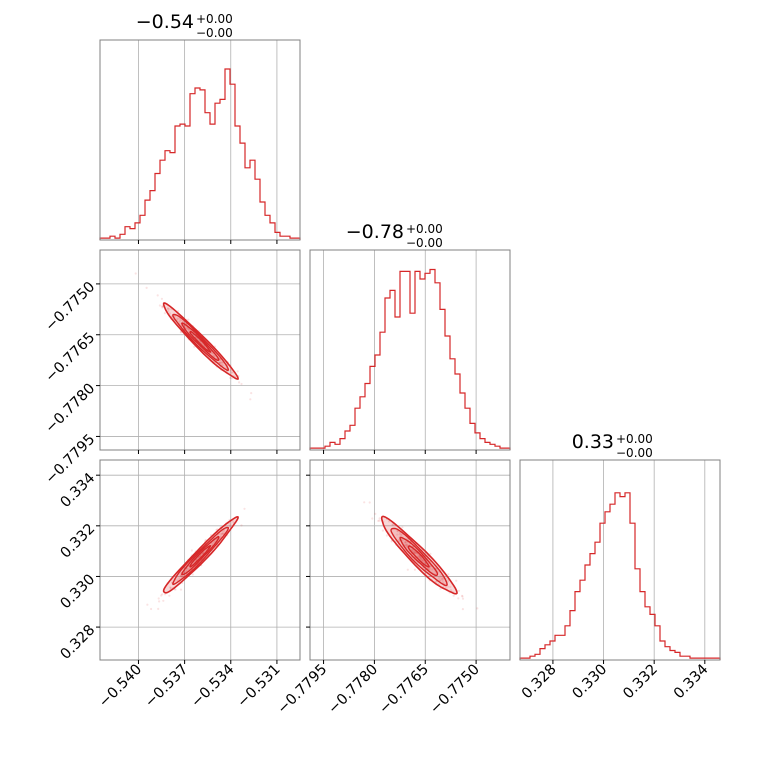  Describe the element at coordinates (71, 358) in the screenshot. I see `y-tick-label: −0.7765` at that location.